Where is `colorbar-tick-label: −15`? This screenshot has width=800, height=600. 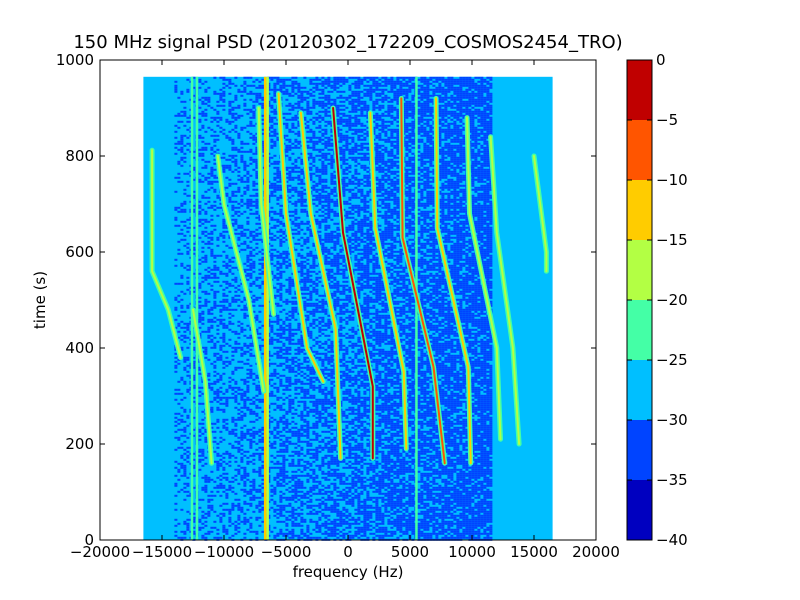 colorbar-tick-label: −15 is located at coordinates (672, 240).